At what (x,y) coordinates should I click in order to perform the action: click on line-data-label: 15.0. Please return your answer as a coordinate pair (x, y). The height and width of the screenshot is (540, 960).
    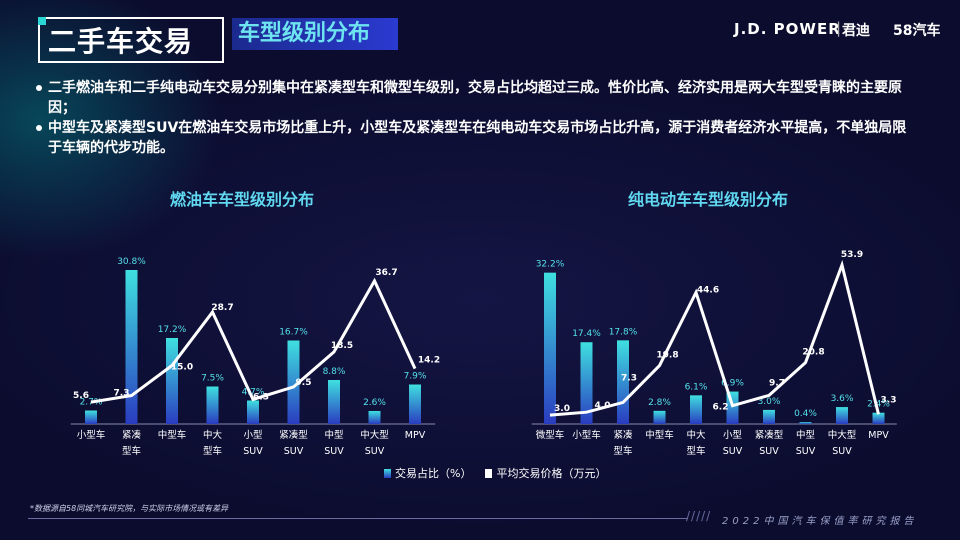
    Looking at the image, I should click on (182, 368).